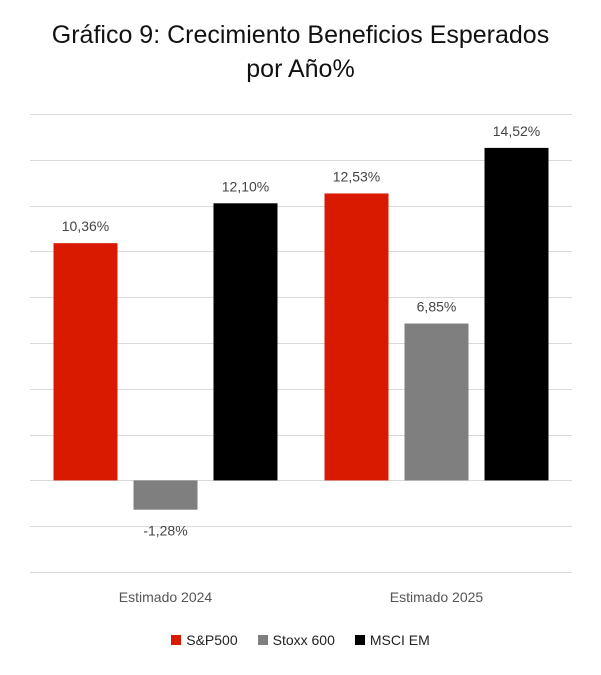 The image size is (601, 675). I want to click on data-label: 6,85%, so click(437, 307).